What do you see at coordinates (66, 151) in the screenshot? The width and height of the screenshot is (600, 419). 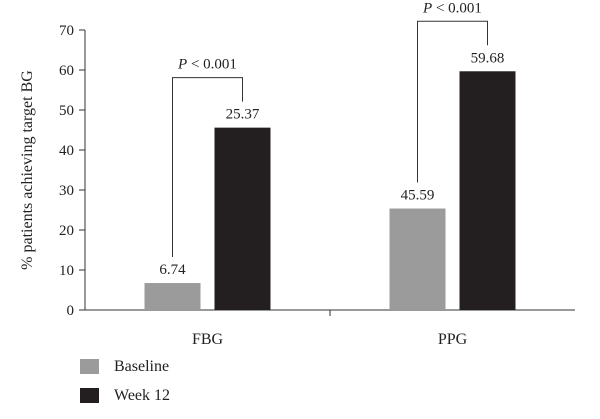 I see `y-tick-label: 40` at bounding box center [66, 151].